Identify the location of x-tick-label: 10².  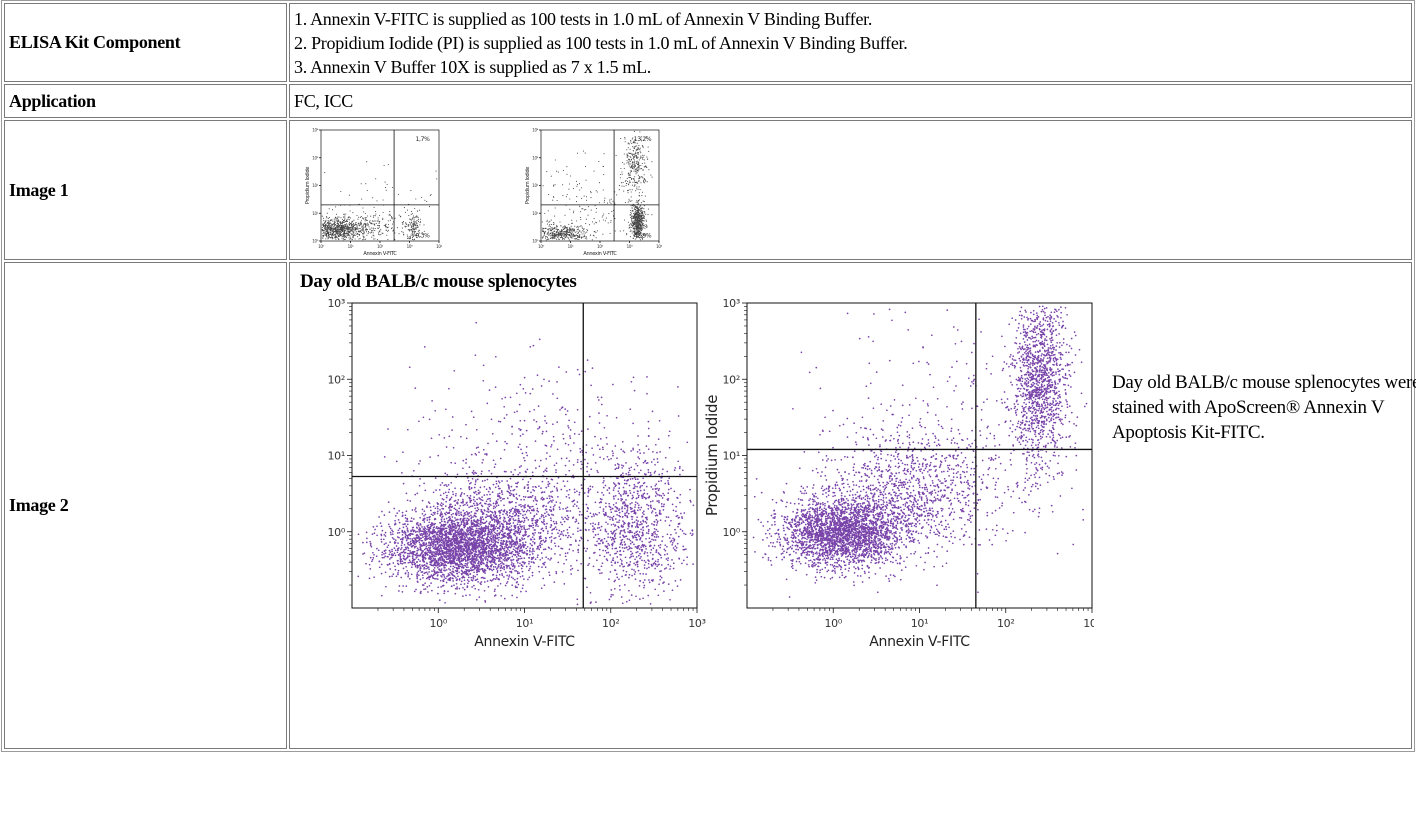
(380, 246).